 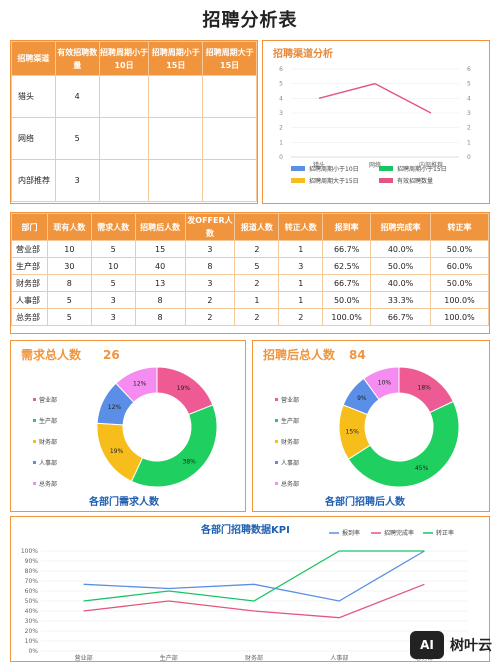 I want to click on y-tick-label: 20%, so click(x=32, y=631).